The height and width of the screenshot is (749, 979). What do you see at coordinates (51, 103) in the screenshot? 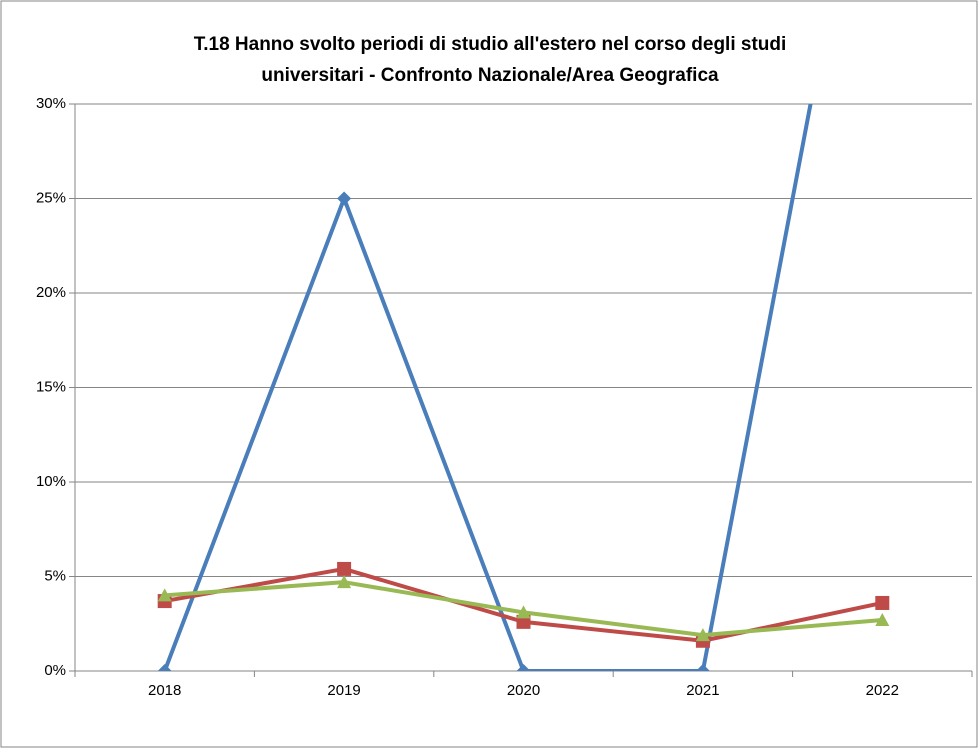
I see `y-tick-label: 30%` at bounding box center [51, 103].